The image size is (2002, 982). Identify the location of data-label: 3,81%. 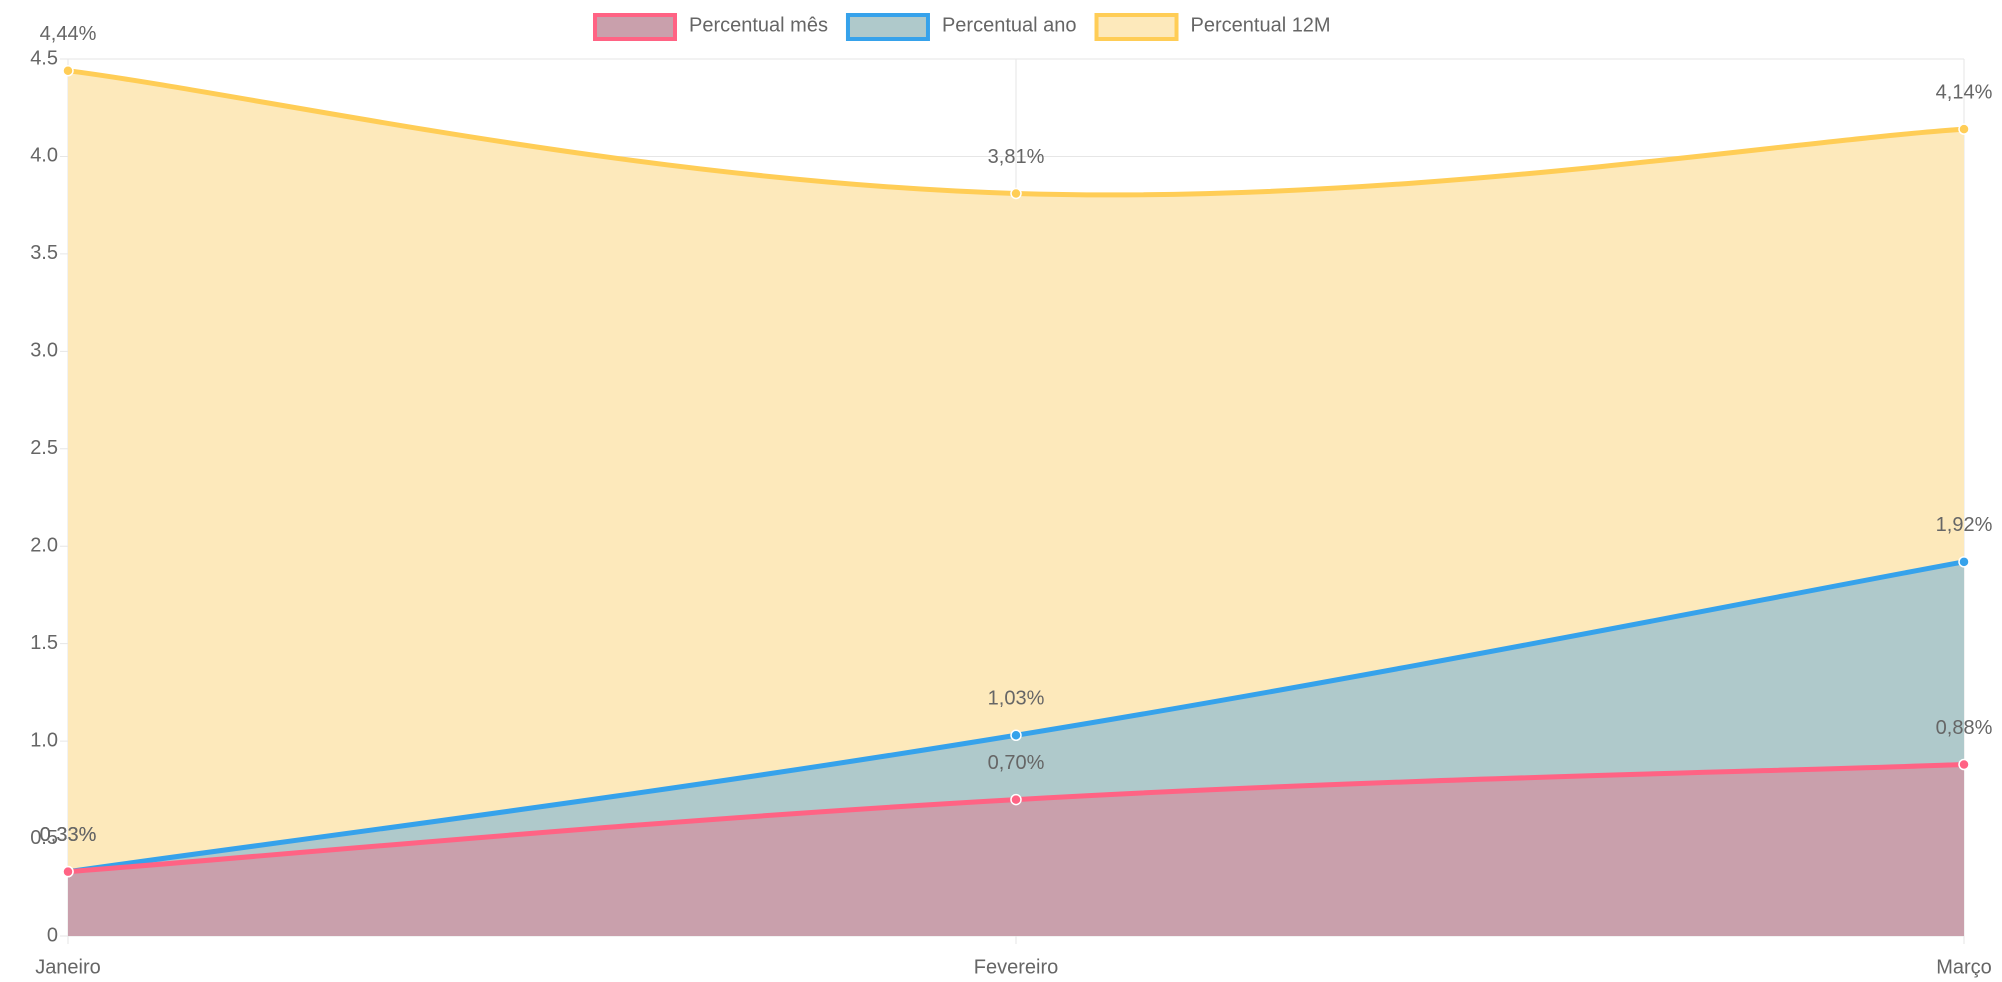
(1016, 157).